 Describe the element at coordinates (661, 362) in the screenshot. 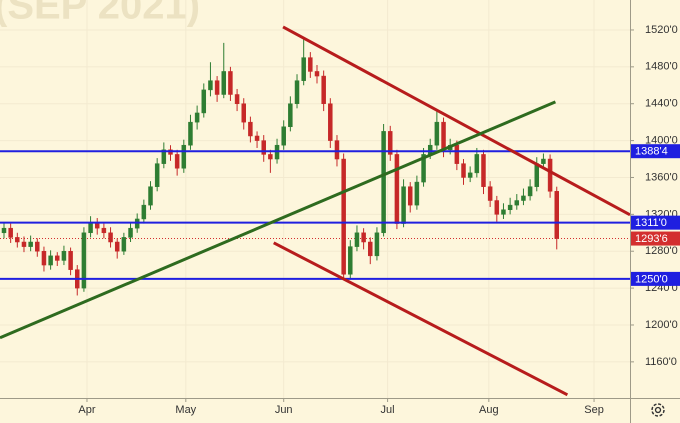

I see `y-tick-label: 1160'0` at that location.